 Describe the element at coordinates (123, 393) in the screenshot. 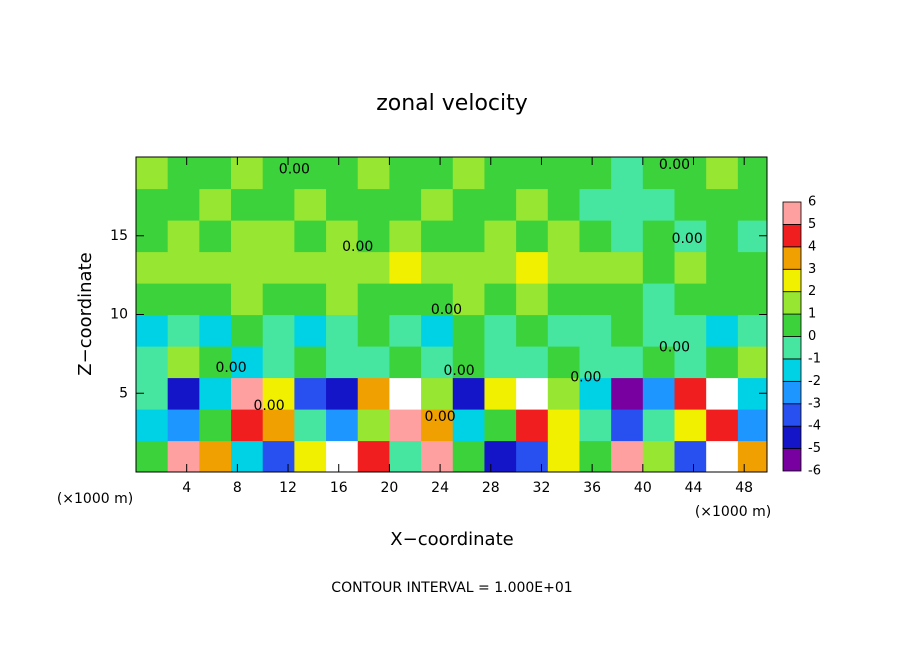

I see `y-tick-label: 5` at that location.